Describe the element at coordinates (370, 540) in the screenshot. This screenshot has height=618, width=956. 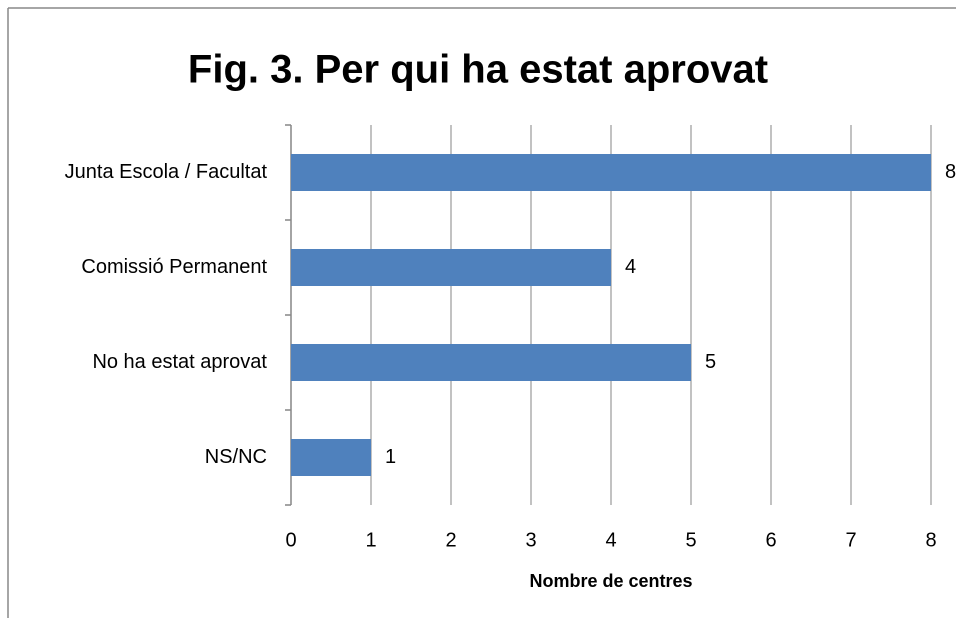
I see `x-tick-label: 1` at that location.